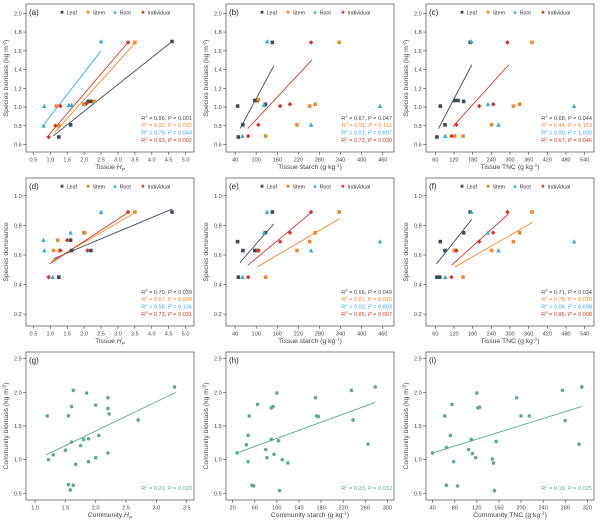  I want to click on x-tick-label: 3.0, so click(118, 161).